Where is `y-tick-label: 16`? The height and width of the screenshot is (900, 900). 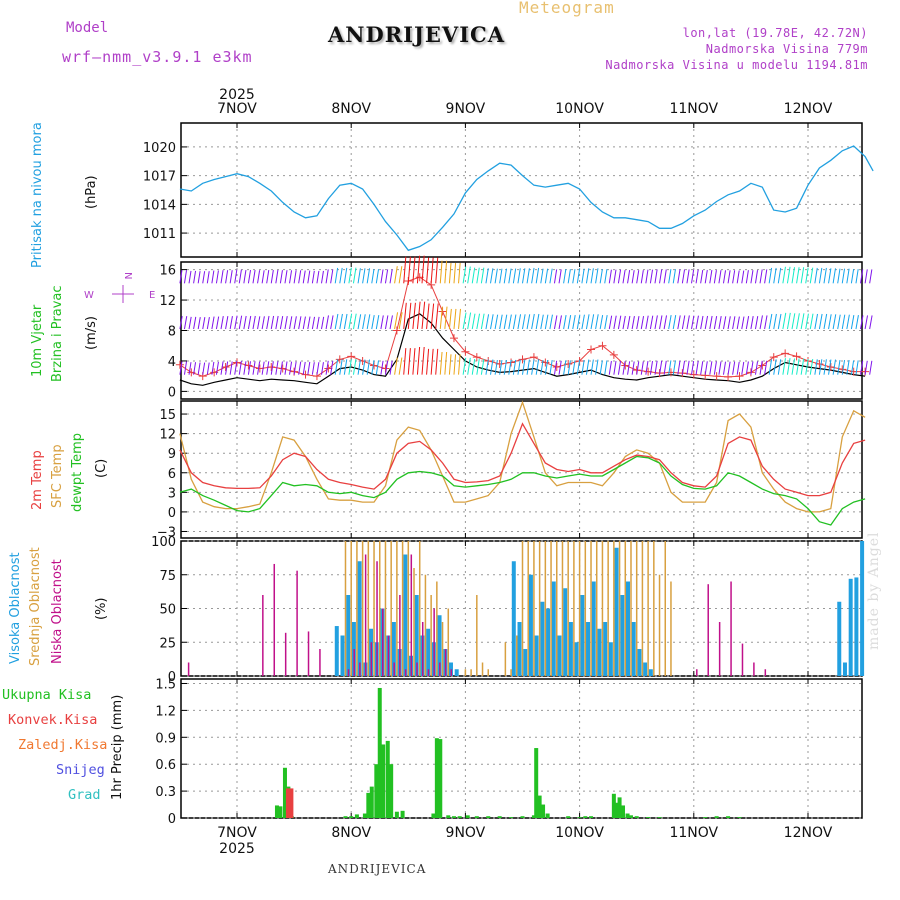 y-tick-label: 16 is located at coordinates (167, 271).